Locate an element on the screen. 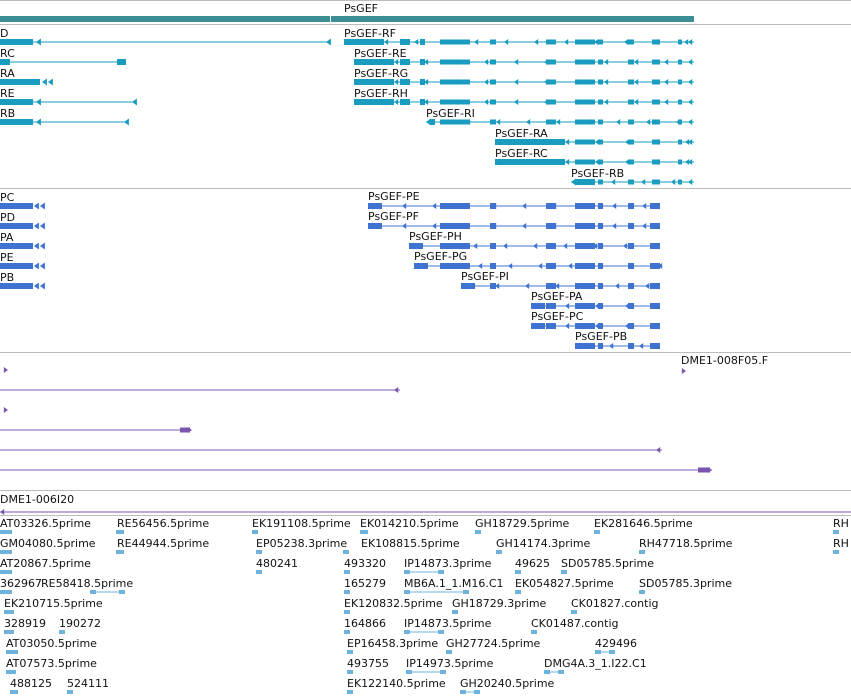  est-label: SD05785.3prime is located at coordinates (685, 583).